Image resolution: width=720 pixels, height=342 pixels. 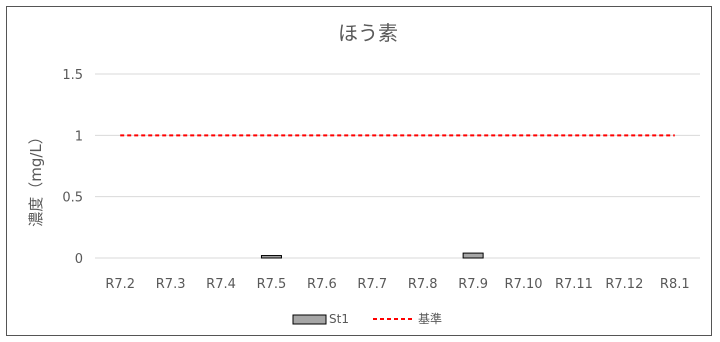 What do you see at coordinates (372, 255) in the screenshot?
I see `bar-series` at bounding box center [372, 255].